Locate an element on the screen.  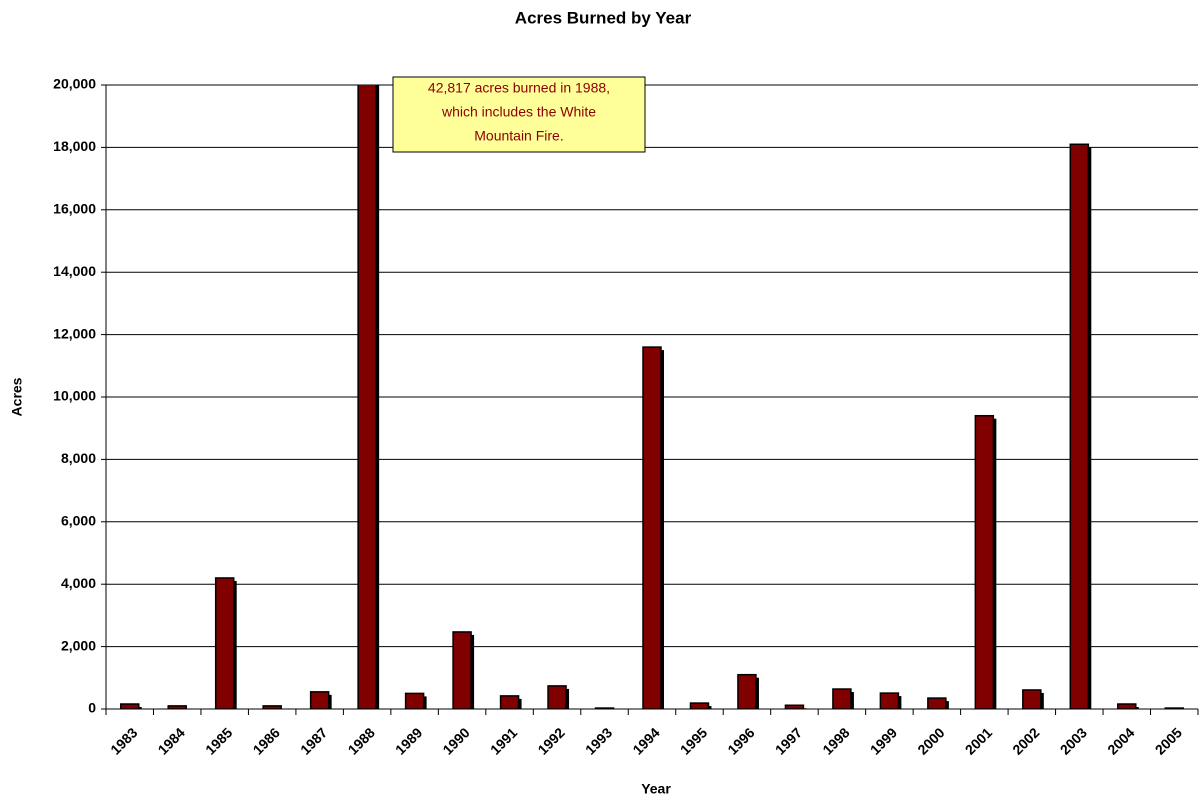
y-tick-label: 16,000 is located at coordinates (74, 209).